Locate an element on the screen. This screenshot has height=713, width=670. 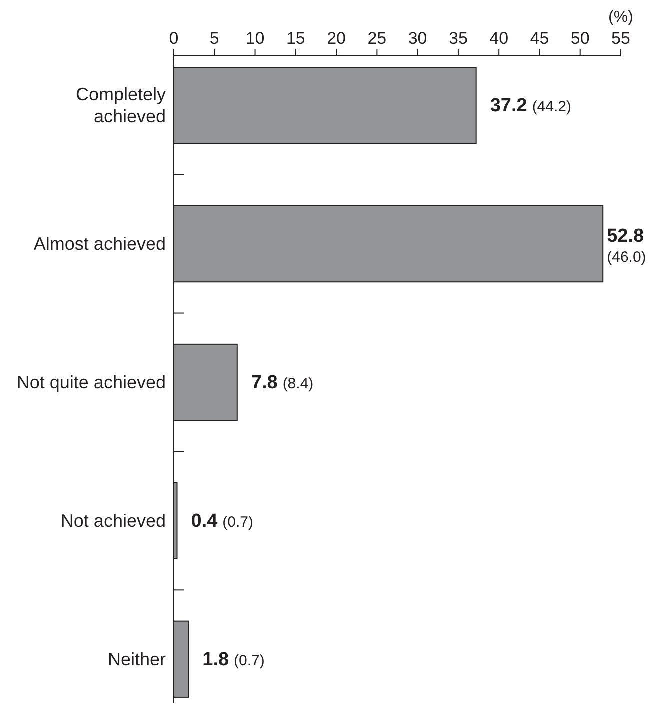
x-tick-label: 20 is located at coordinates (336, 38).